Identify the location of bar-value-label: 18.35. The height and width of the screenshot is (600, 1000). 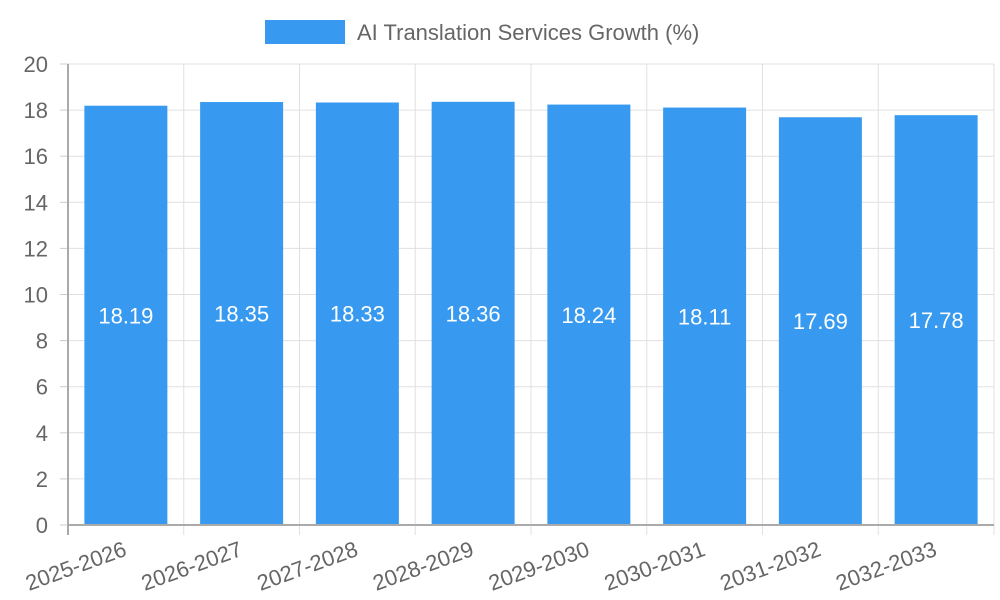
(241, 314).